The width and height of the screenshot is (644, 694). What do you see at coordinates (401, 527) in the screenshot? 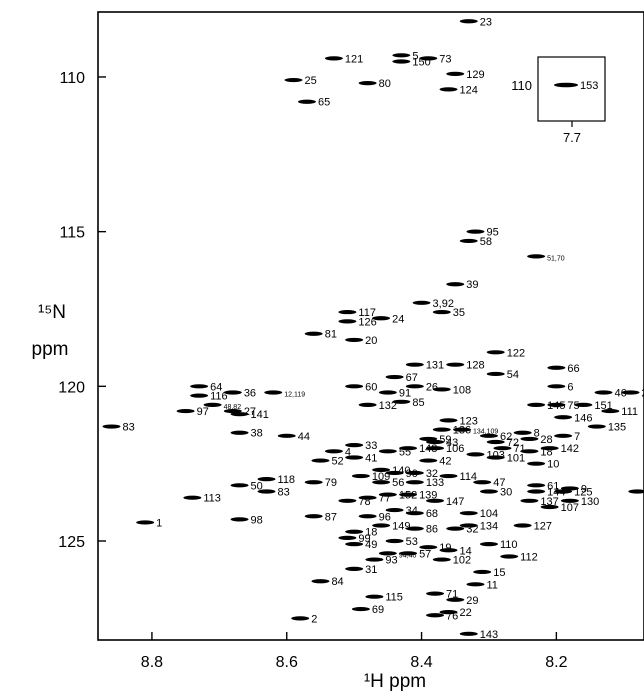
I see `peak-label: 149` at bounding box center [401, 527].